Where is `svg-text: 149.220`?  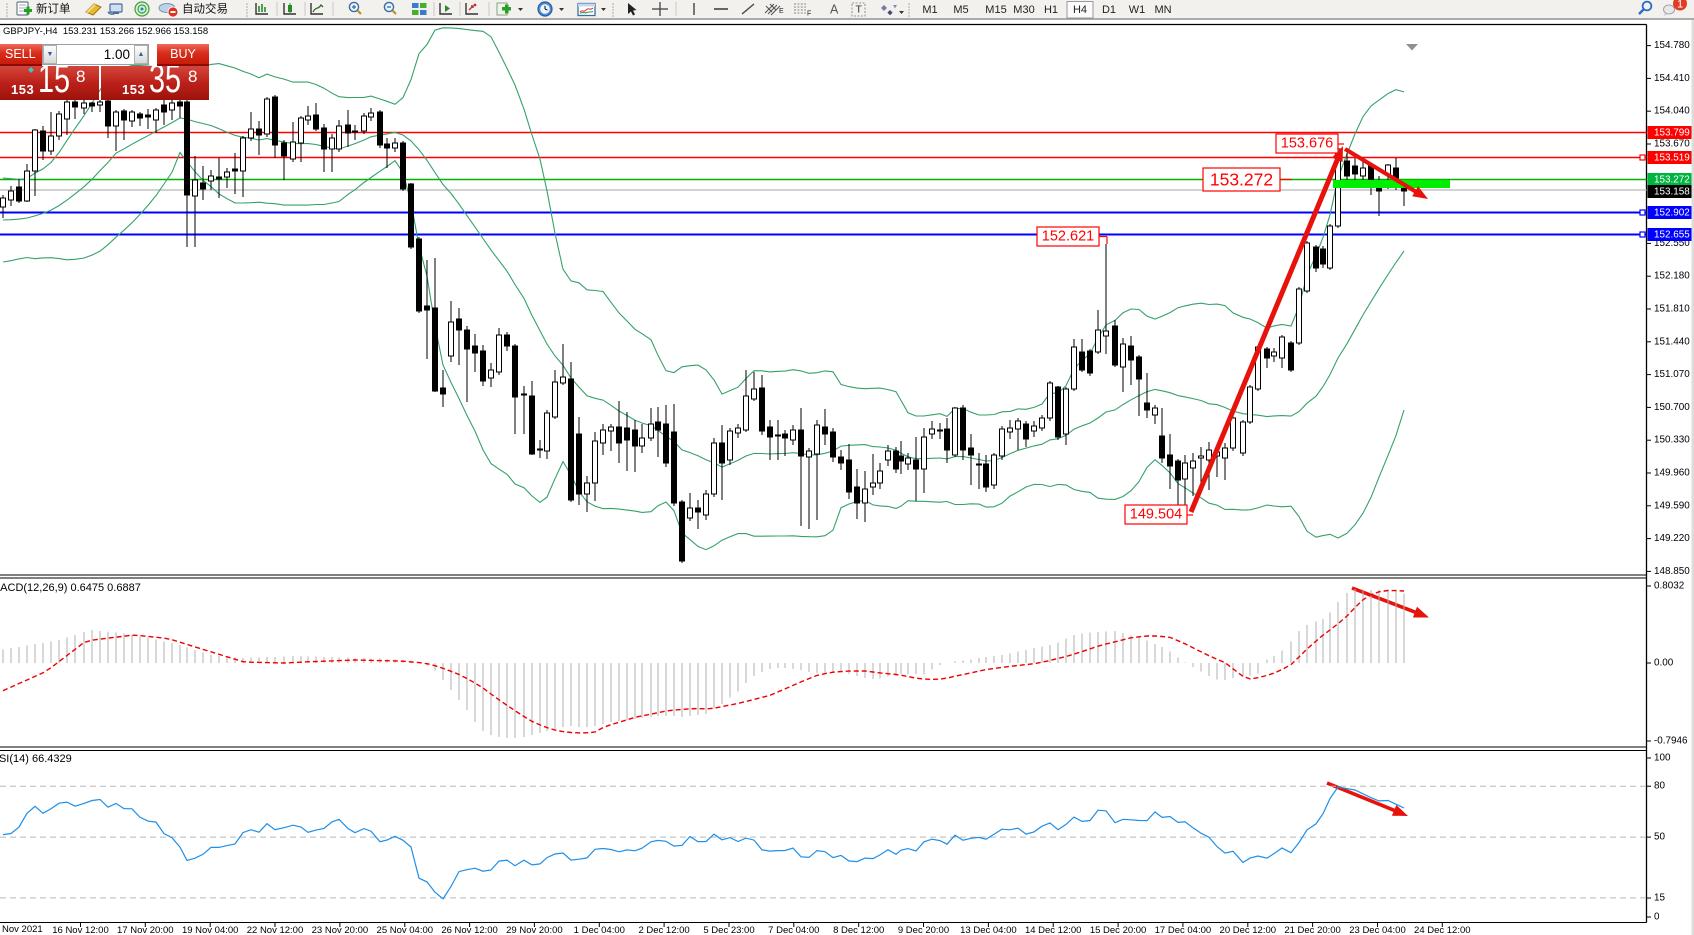 svg-text: 149.220 is located at coordinates (1672, 538).